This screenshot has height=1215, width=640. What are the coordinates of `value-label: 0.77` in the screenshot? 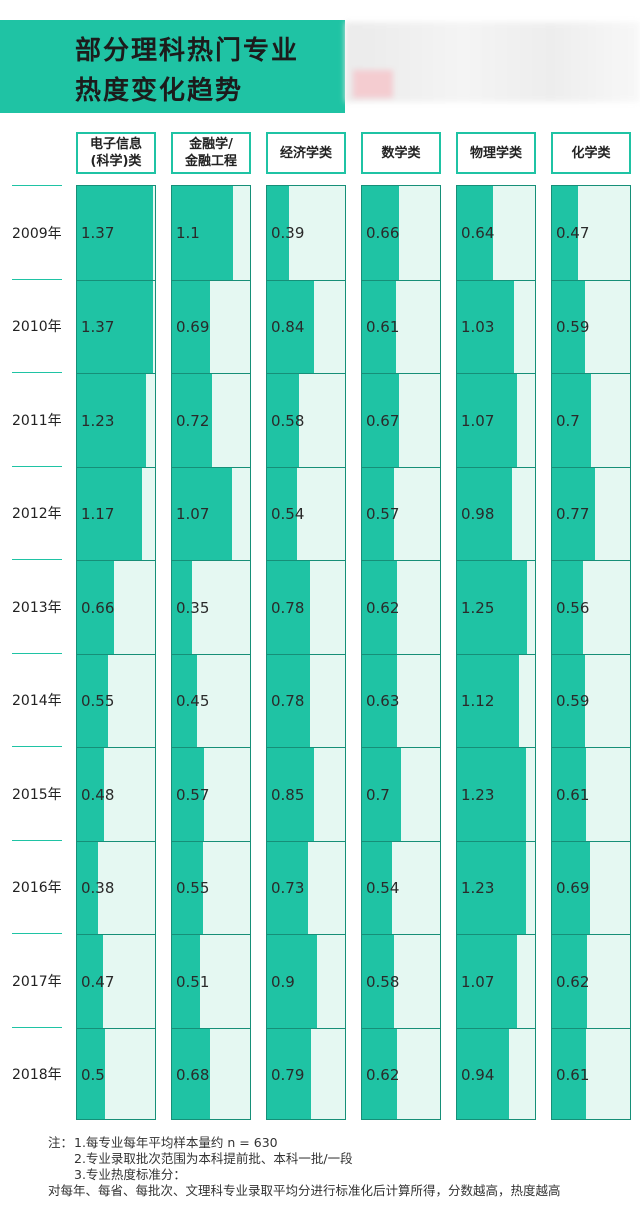 It's located at (573, 514).